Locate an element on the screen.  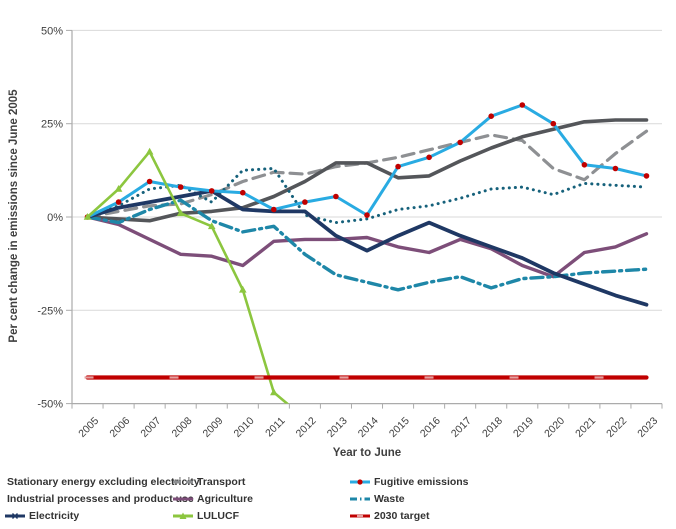
legend-item-transport: Transport is located at coordinates (260, 482).